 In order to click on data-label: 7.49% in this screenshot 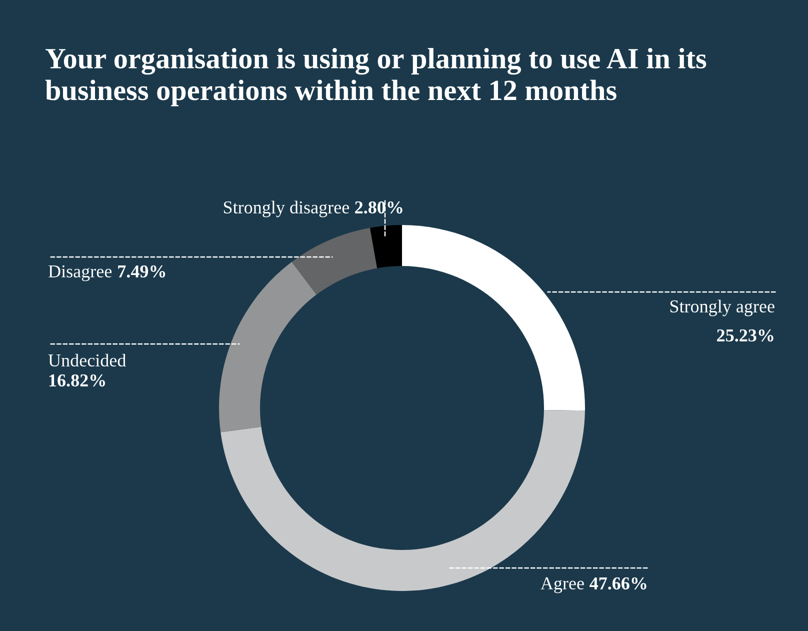, I will do `click(142, 271)`.